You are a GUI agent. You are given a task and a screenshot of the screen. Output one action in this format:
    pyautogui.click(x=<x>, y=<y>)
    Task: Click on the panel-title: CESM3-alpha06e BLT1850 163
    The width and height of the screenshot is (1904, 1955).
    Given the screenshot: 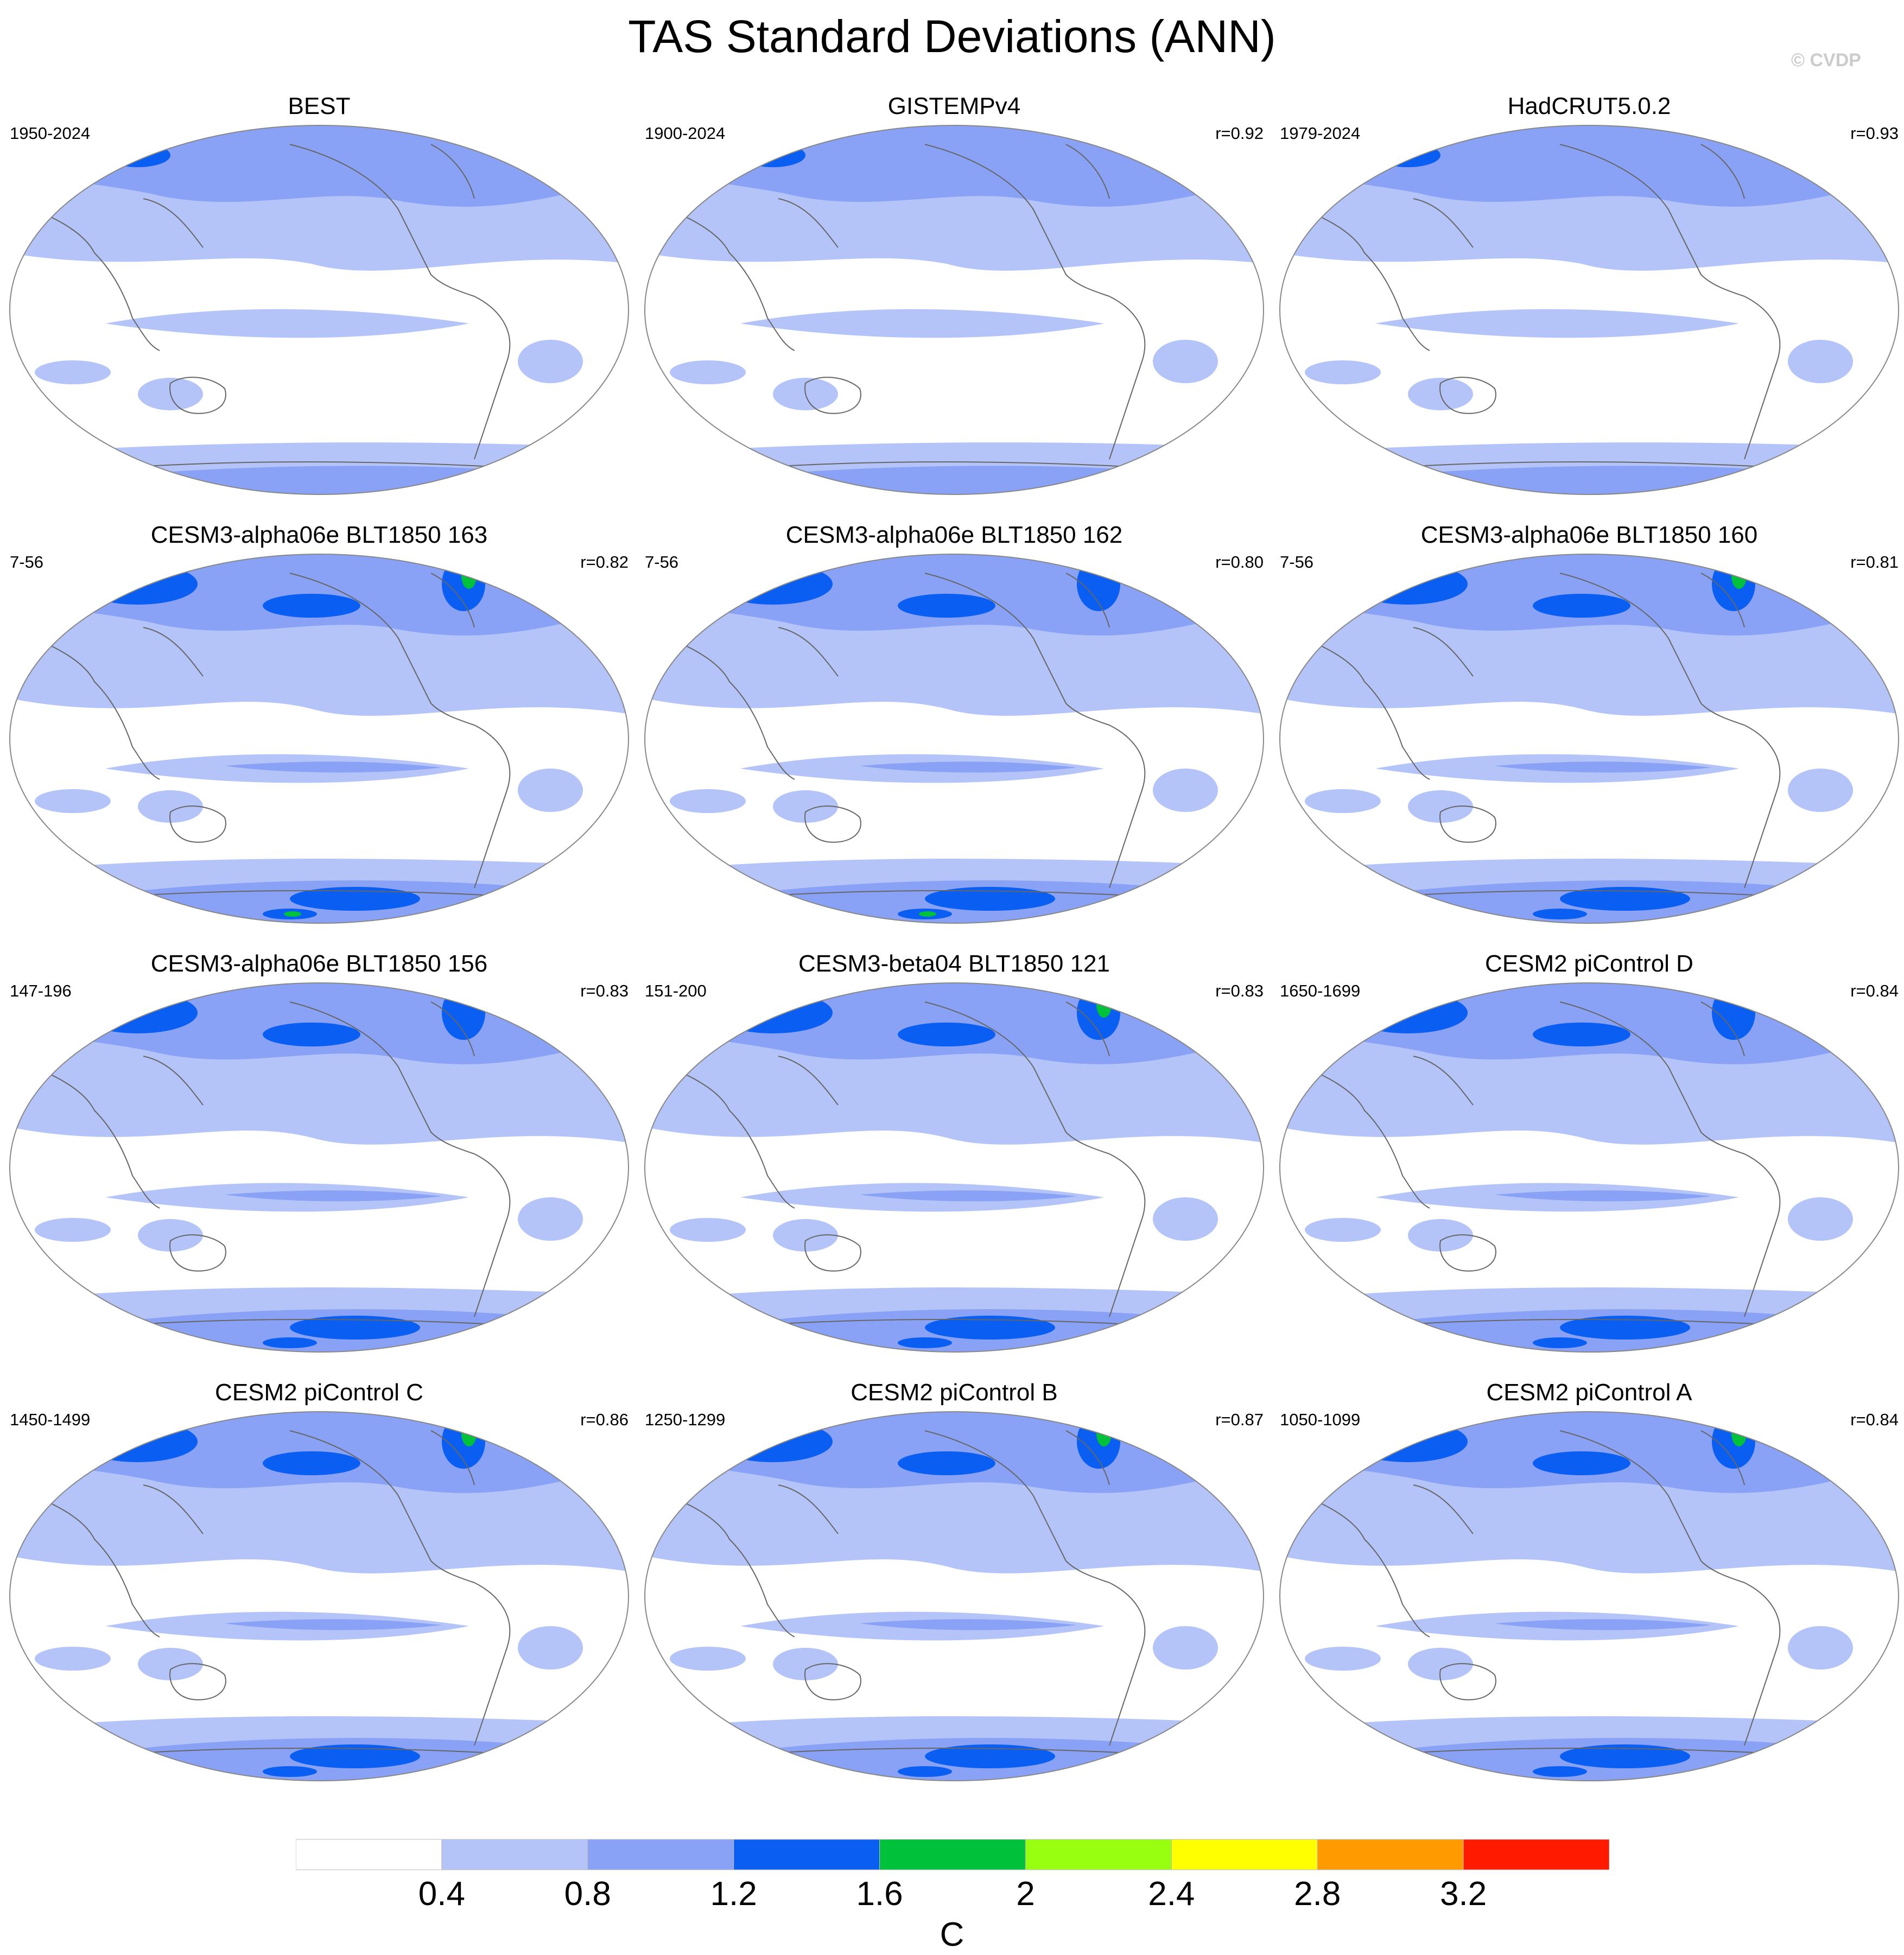 What is the action you would take?
    pyautogui.click(x=319, y=535)
    